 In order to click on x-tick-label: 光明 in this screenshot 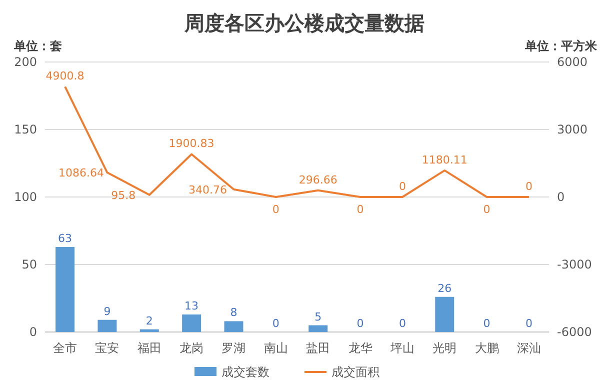, I will do `click(444, 348)`.